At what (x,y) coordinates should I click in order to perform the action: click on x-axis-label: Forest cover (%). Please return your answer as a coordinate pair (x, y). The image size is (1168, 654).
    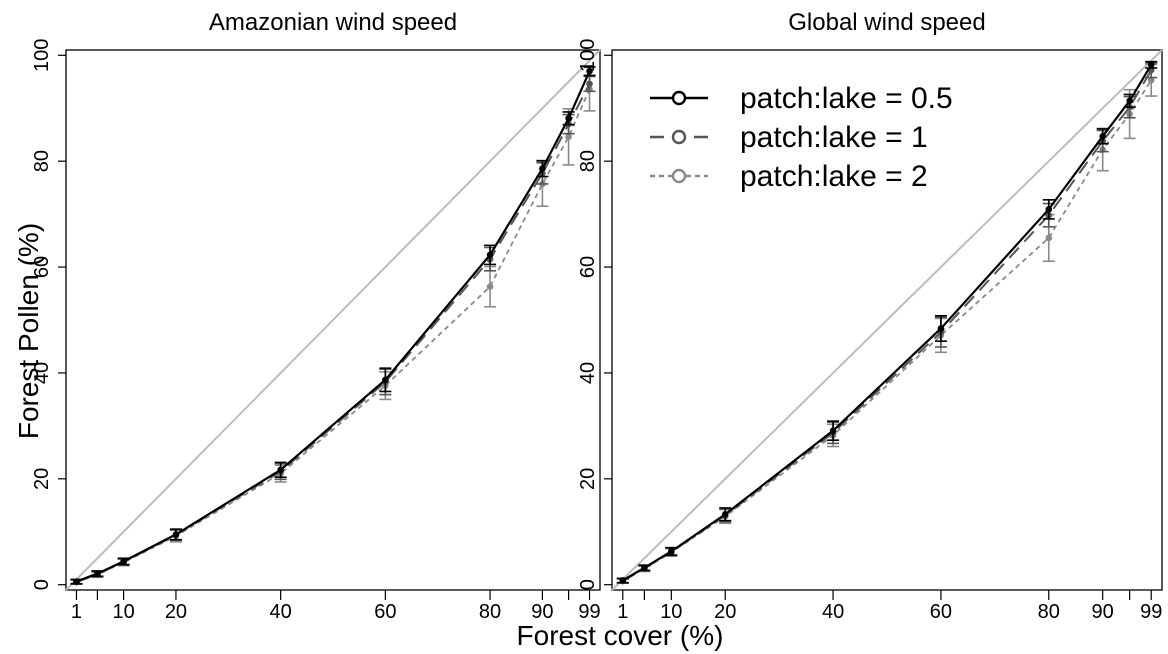
    Looking at the image, I should click on (620, 635).